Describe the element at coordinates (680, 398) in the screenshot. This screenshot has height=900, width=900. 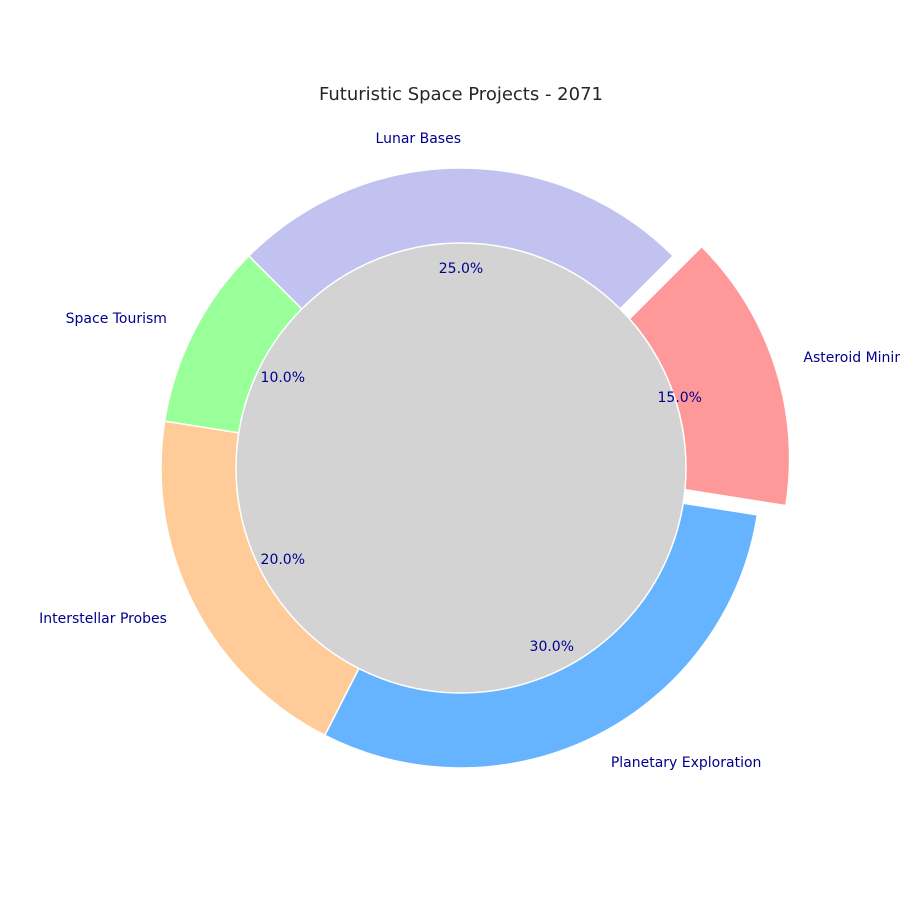
I see `percent-label-asteroid-mining: 15.0%` at that location.